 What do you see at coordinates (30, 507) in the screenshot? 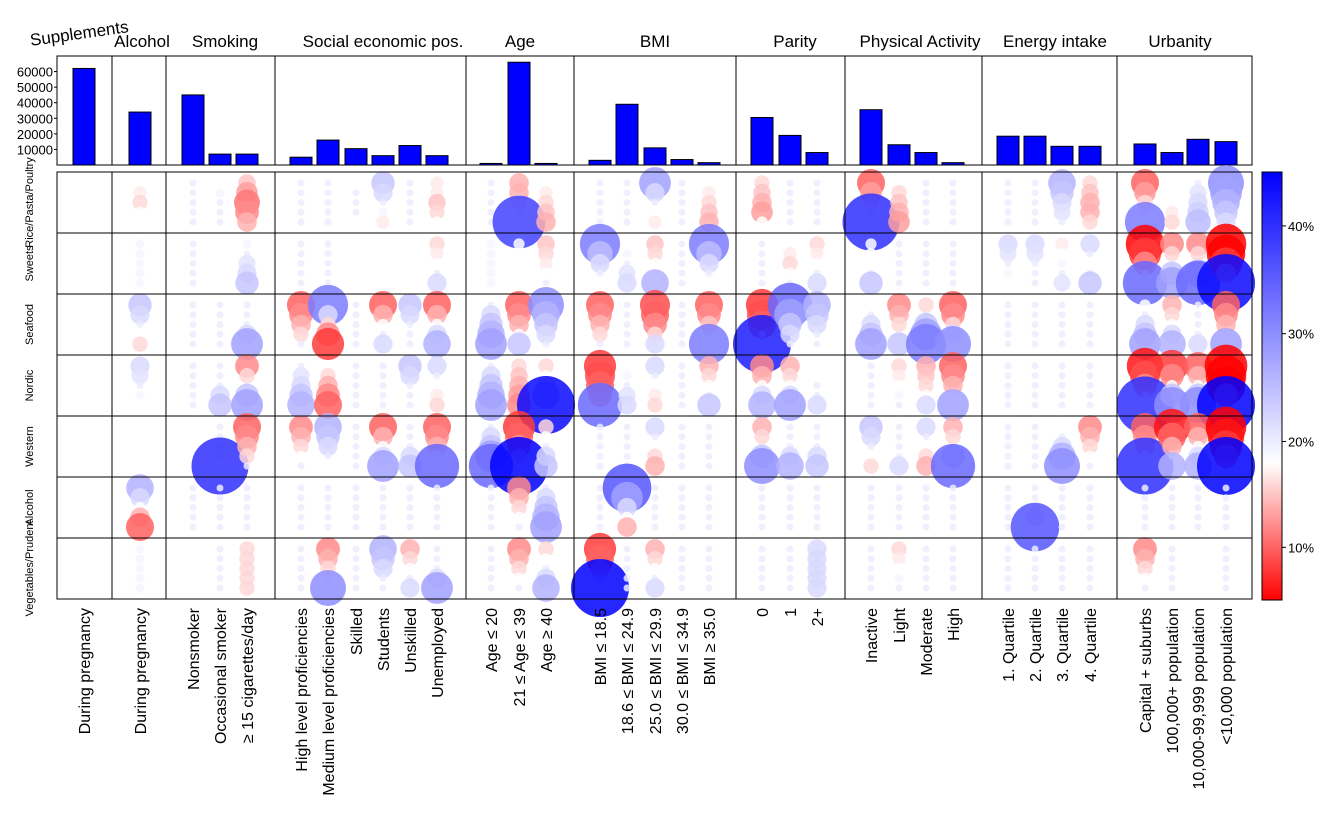
I see `row-label: Alcohol` at bounding box center [30, 507].